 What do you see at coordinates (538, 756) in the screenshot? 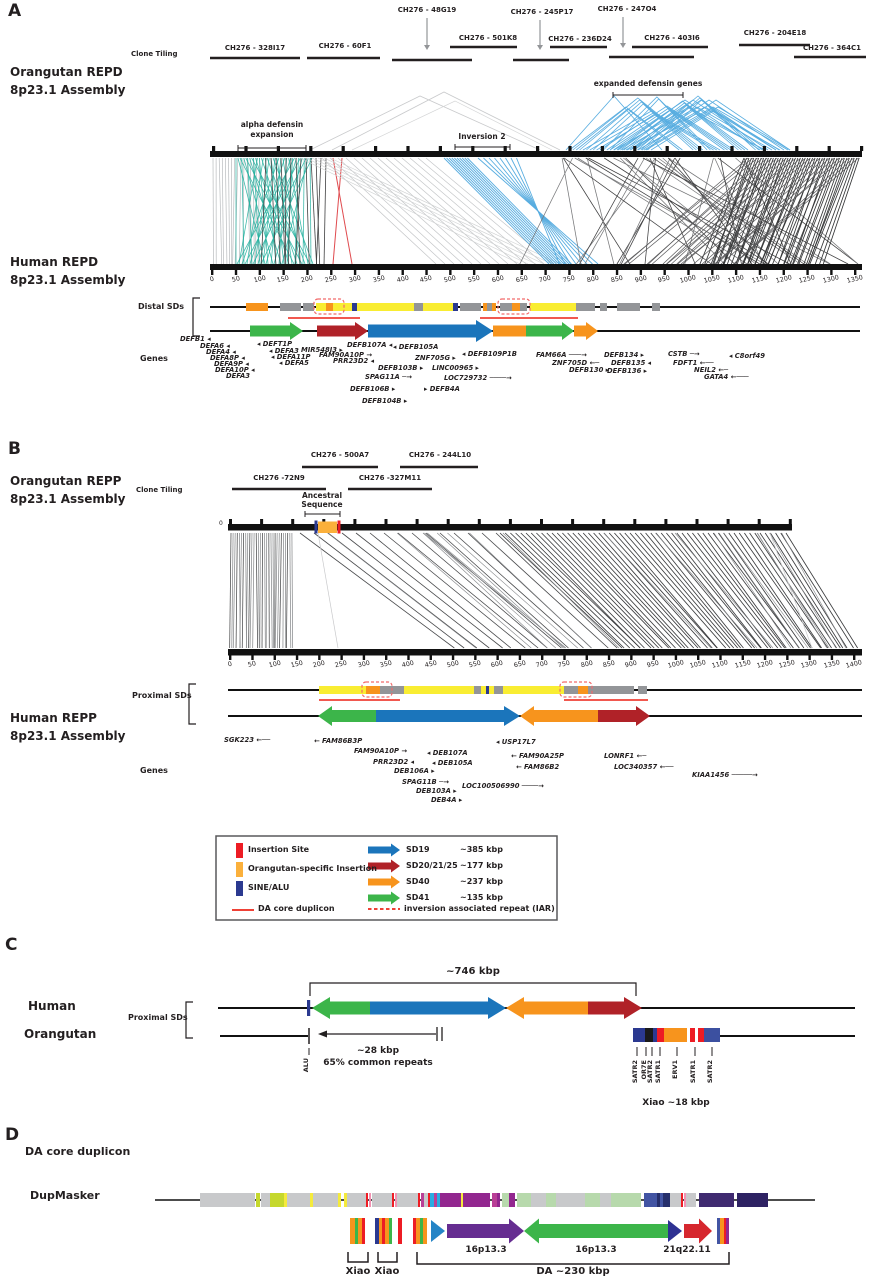
I see `gene-label-b: ← FAM90A25P` at bounding box center [538, 756].